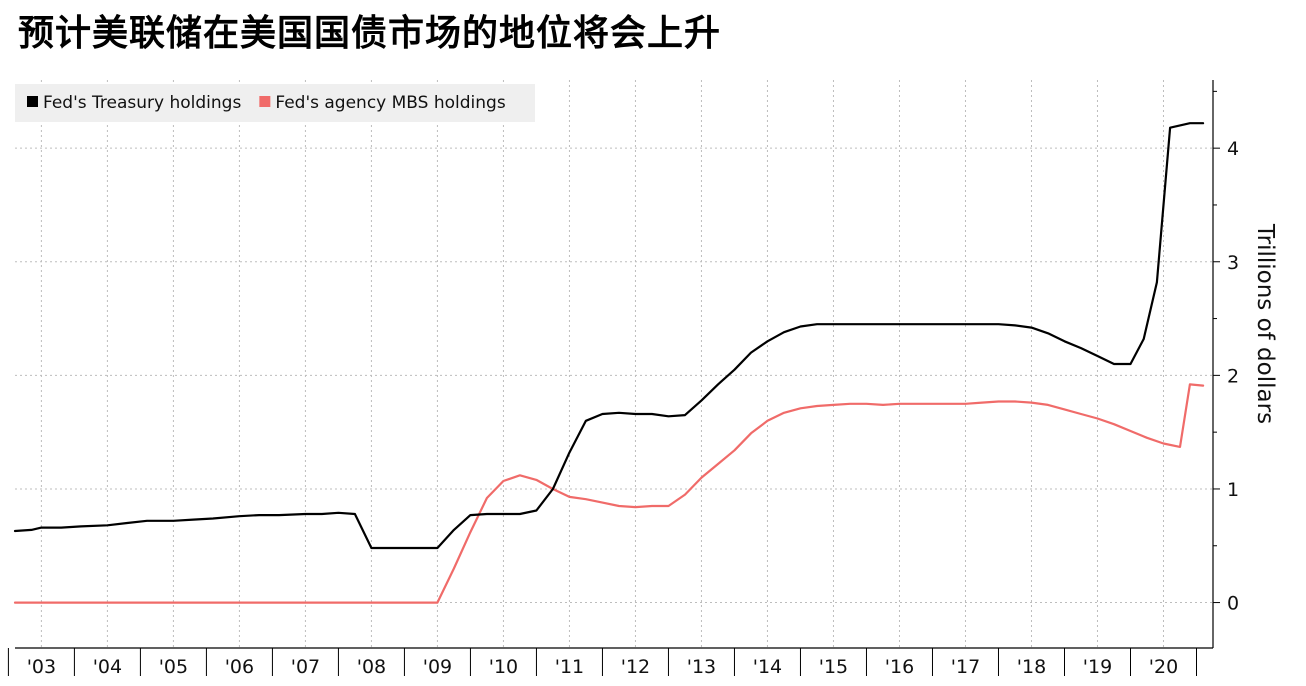 The height and width of the screenshot is (686, 1306). I want to click on legend-background, so click(275, 103).